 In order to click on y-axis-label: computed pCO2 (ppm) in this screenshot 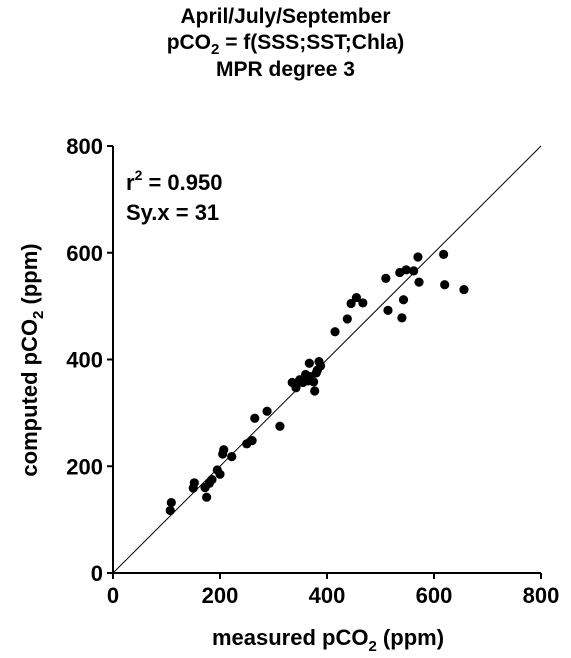, I will do `click(32, 359)`.